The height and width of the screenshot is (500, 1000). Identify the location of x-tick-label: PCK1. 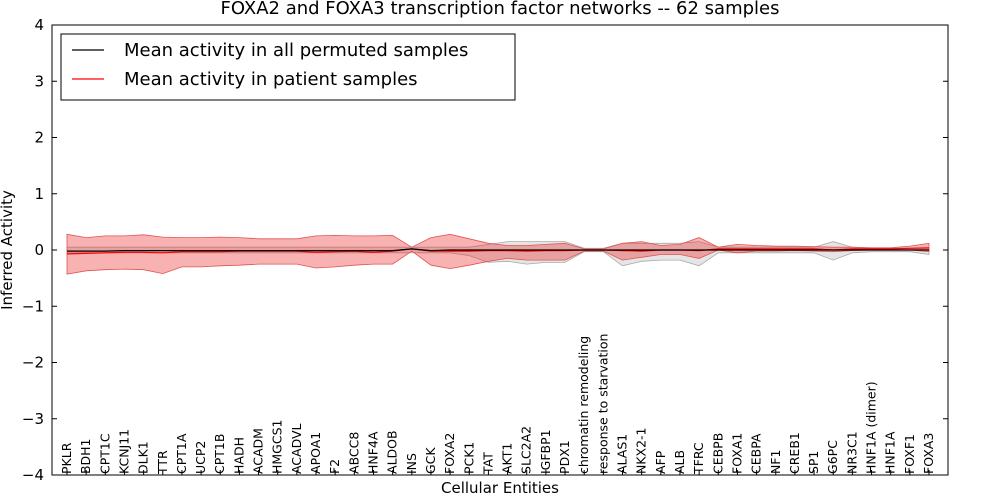
(468, 458).